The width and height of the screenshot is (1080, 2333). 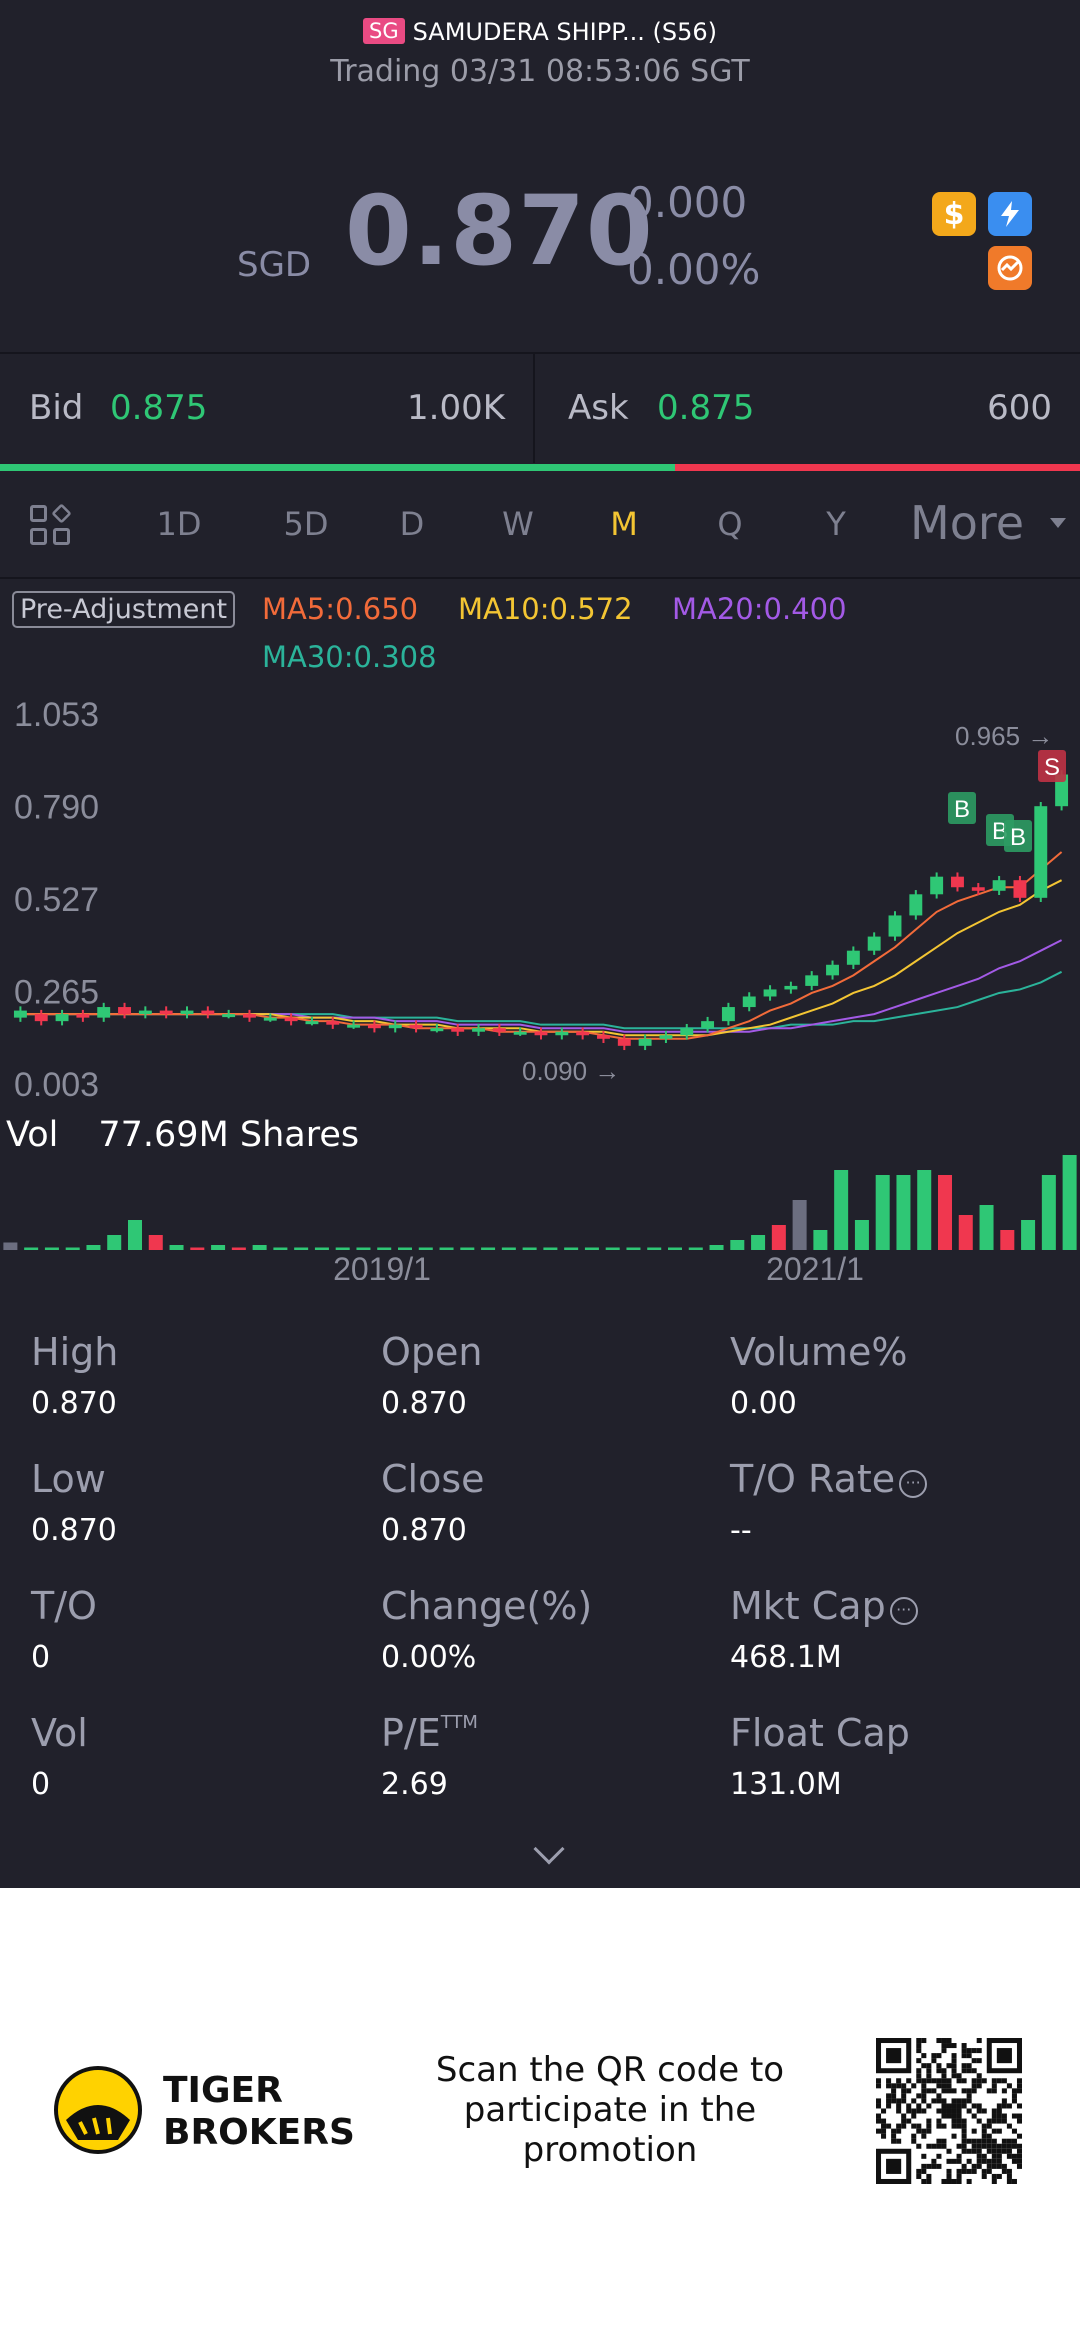 What do you see at coordinates (564, 32) in the screenshot?
I see `stock-name: SAMUDERA SHIPP... (S56)` at bounding box center [564, 32].